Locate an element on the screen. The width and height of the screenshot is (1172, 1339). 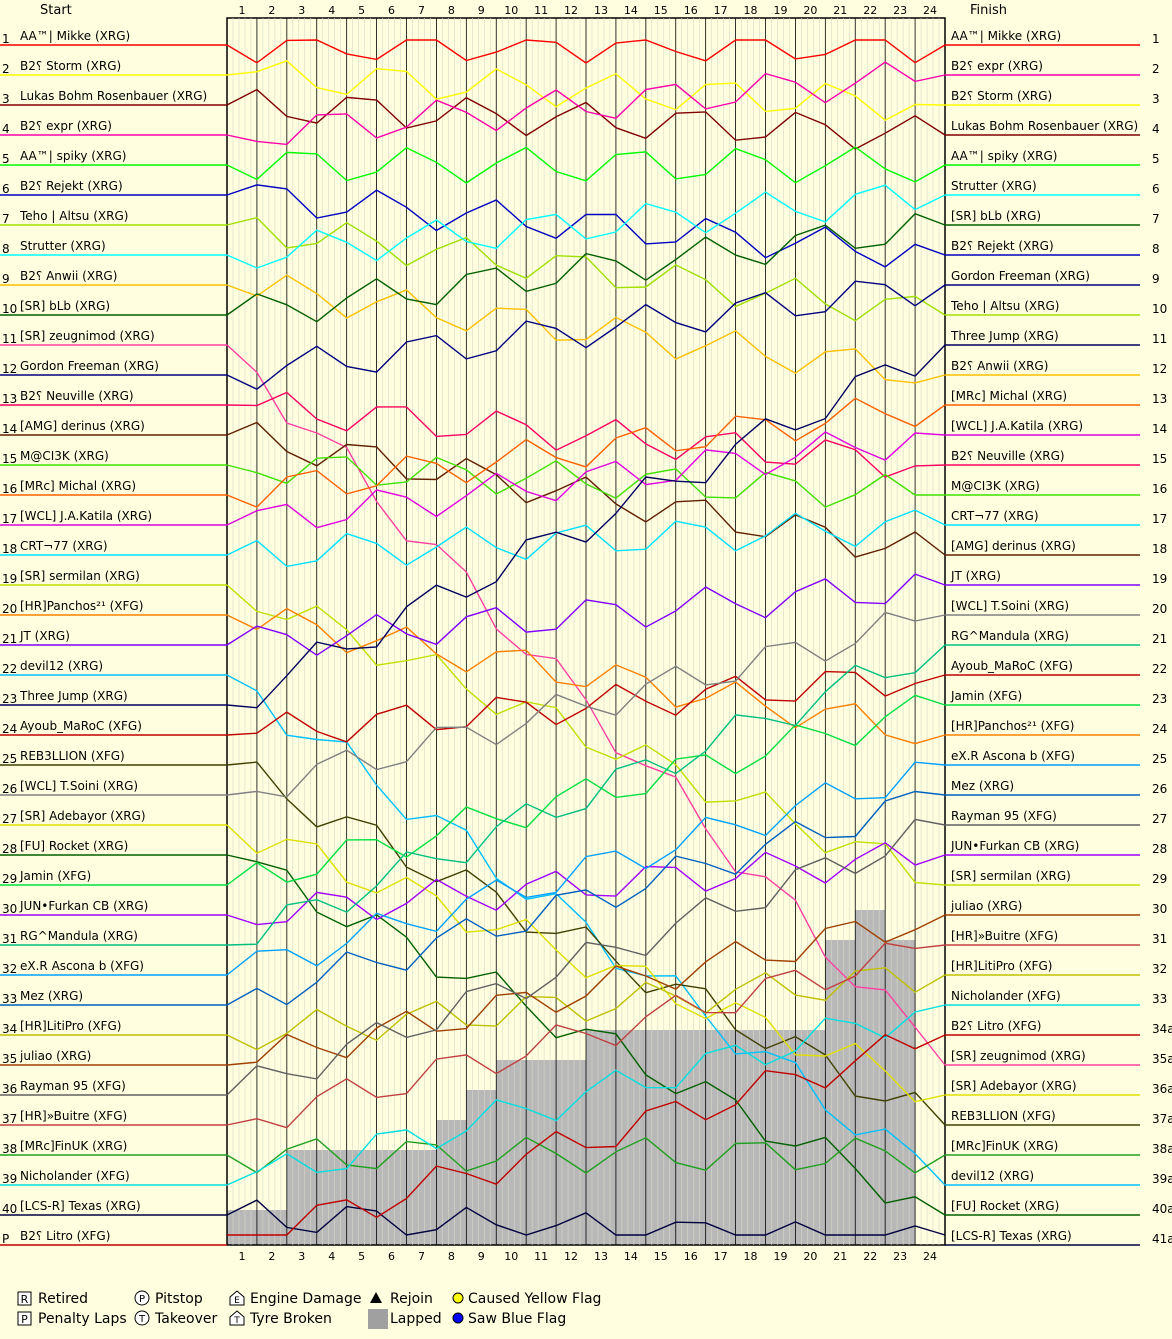
legend-label: Takeover is located at coordinates (185, 1319).